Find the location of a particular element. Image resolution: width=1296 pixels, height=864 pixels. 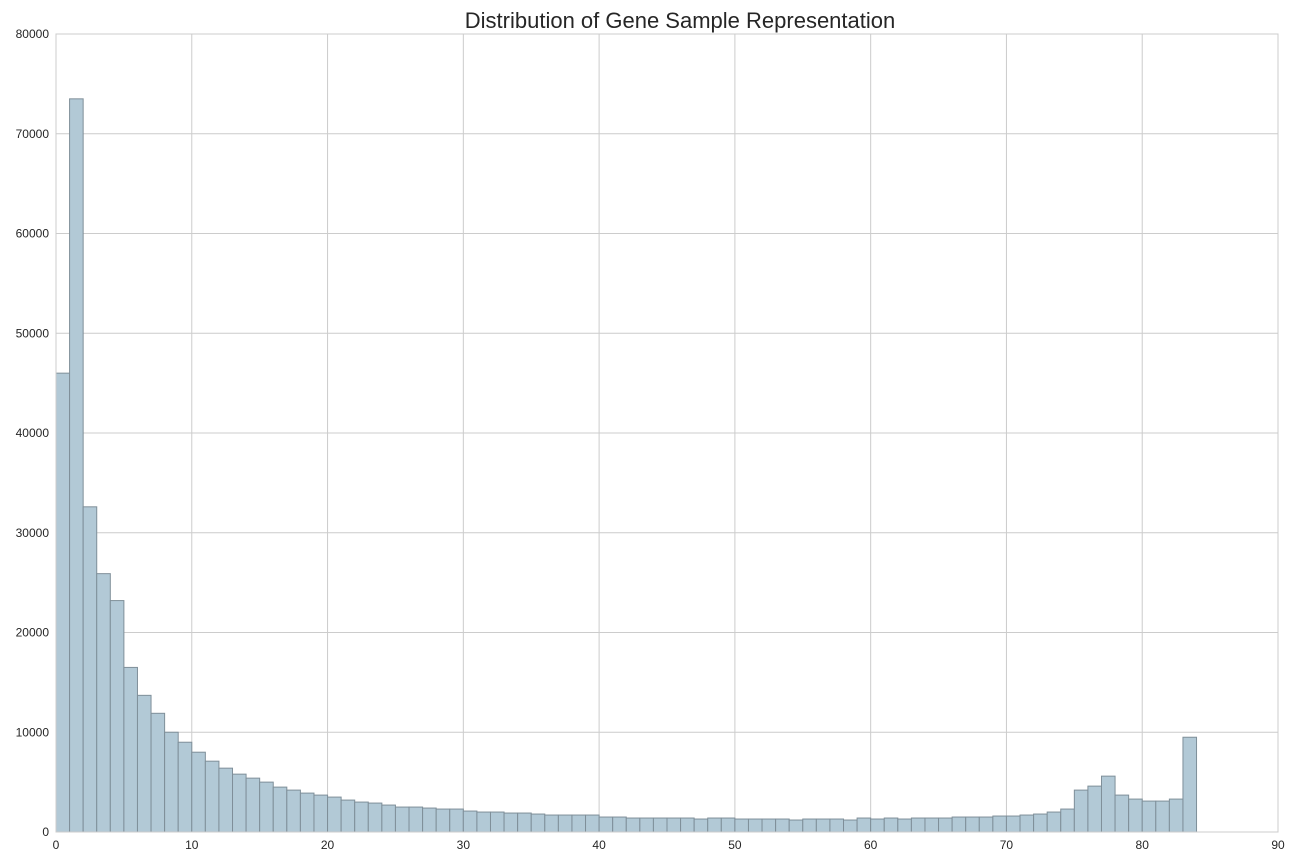

y-tick-label: 40000 is located at coordinates (33, 433).